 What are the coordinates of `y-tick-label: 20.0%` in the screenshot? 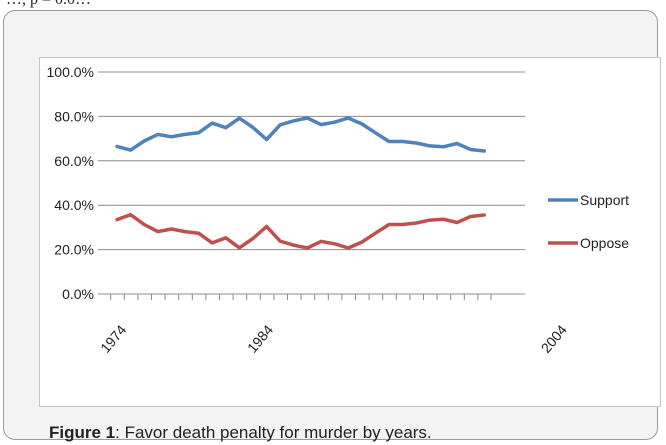 It's located at (74, 250).